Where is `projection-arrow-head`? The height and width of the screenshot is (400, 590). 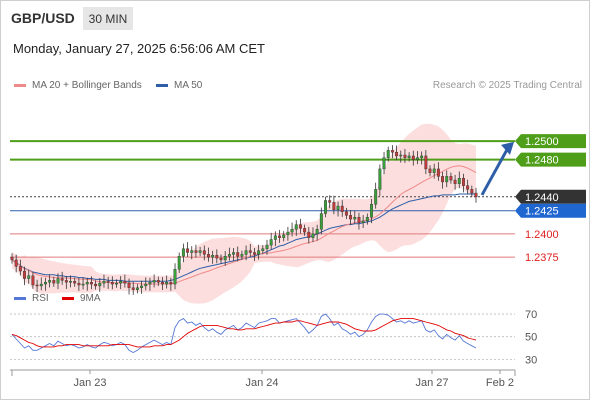
projection-arrow-head is located at coordinates (507, 148).